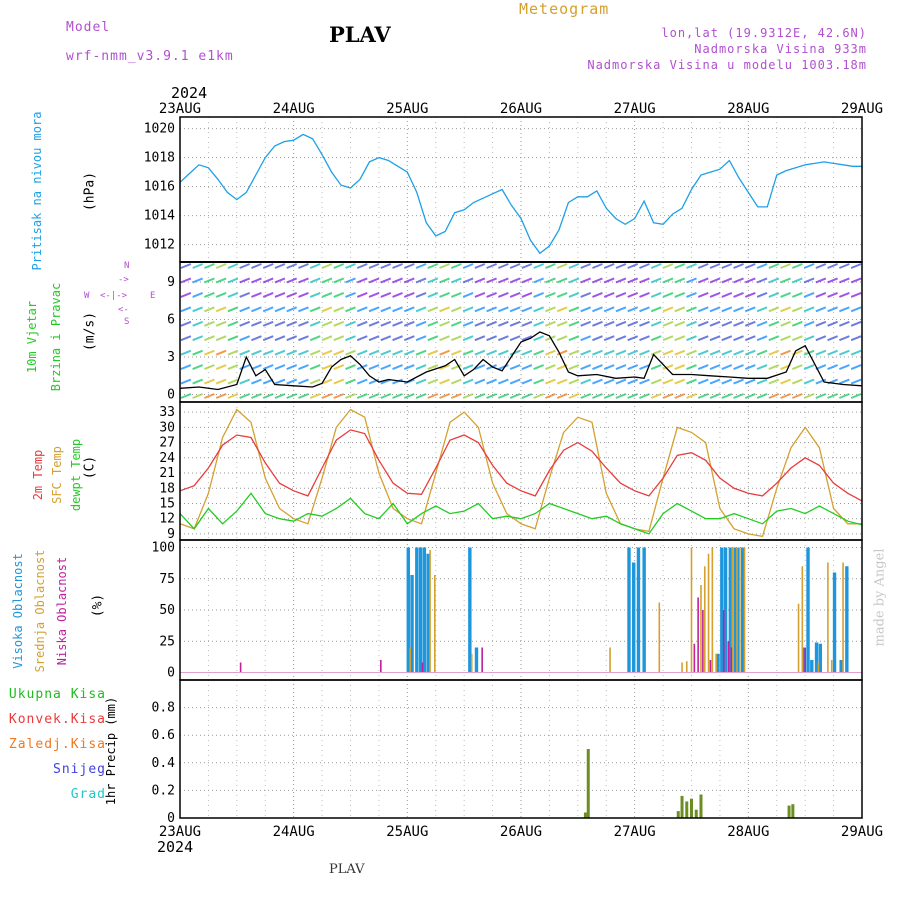 This screenshot has height=900, width=900. Describe the element at coordinates (171, 357) in the screenshot. I see `y-tick-label: 3` at that location.